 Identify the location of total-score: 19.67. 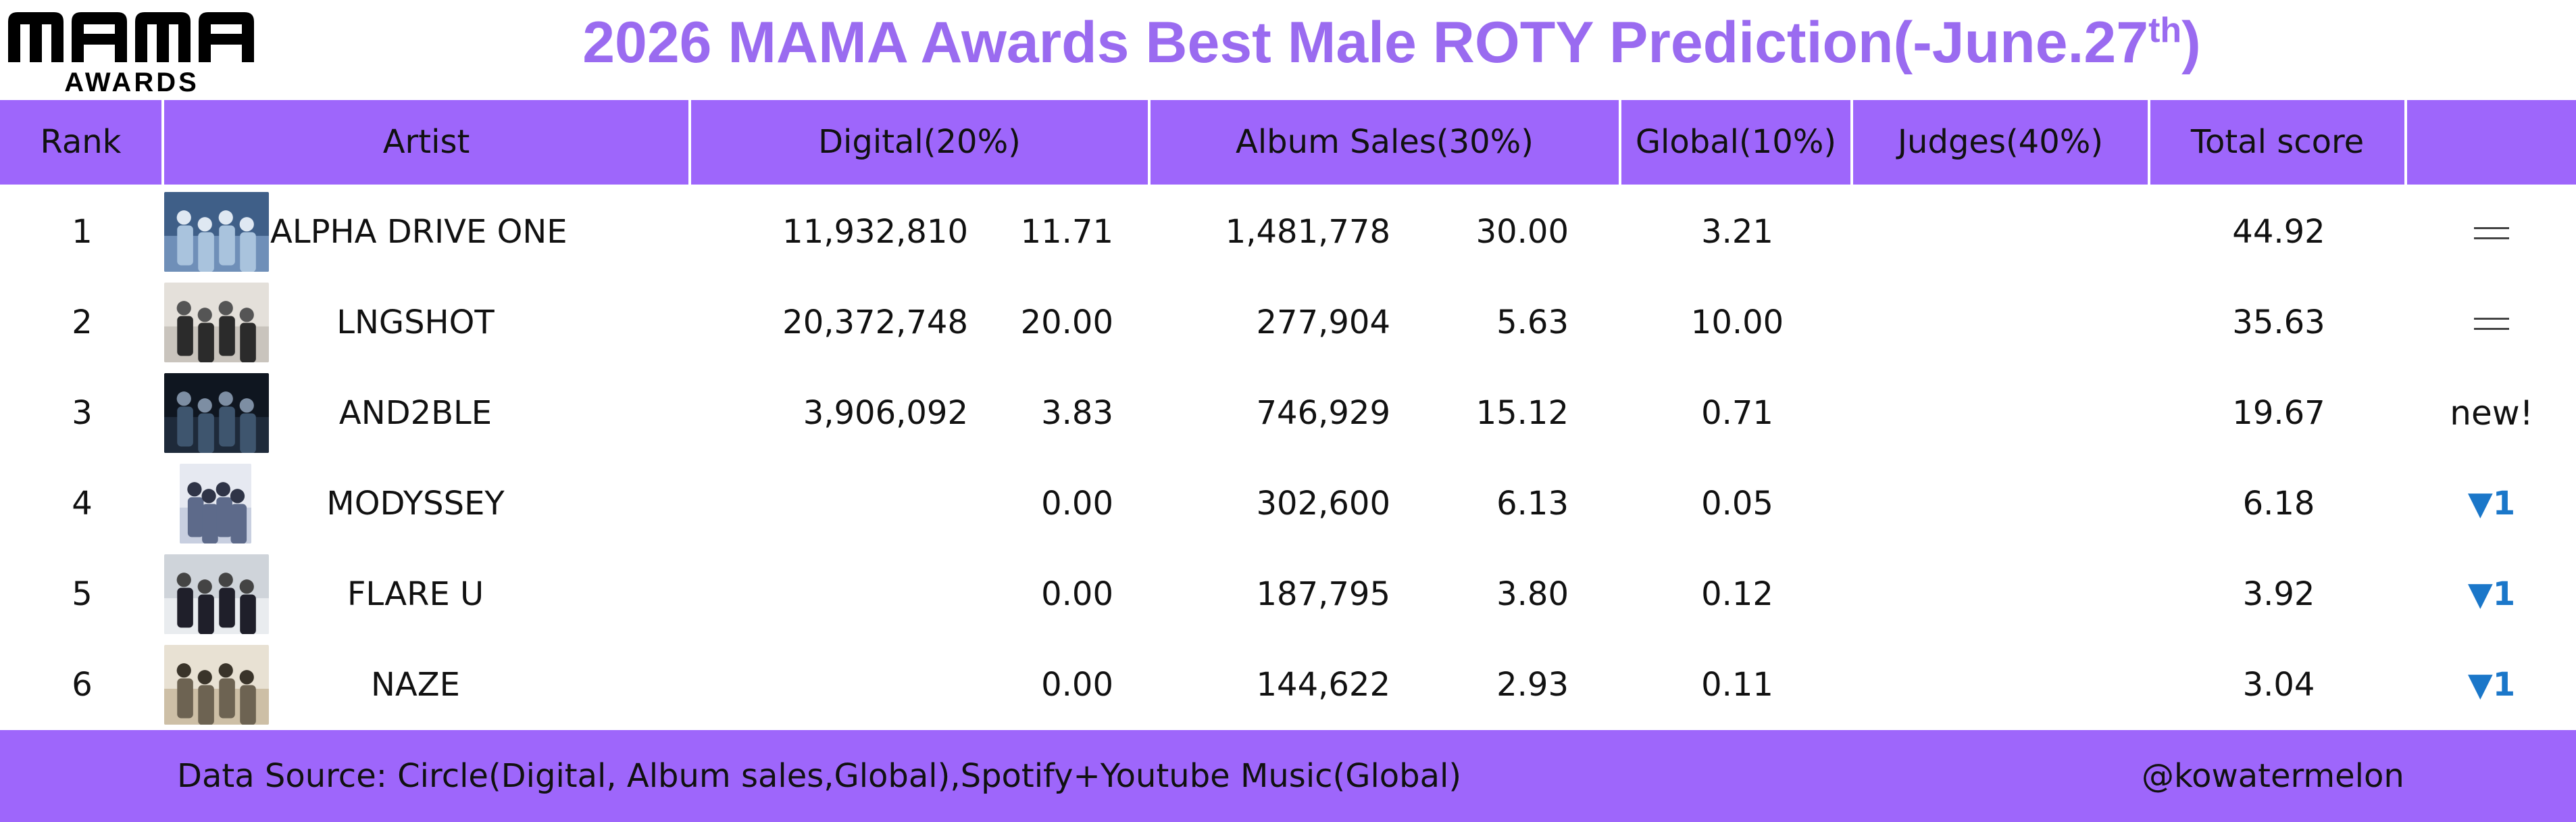
(2278, 413).